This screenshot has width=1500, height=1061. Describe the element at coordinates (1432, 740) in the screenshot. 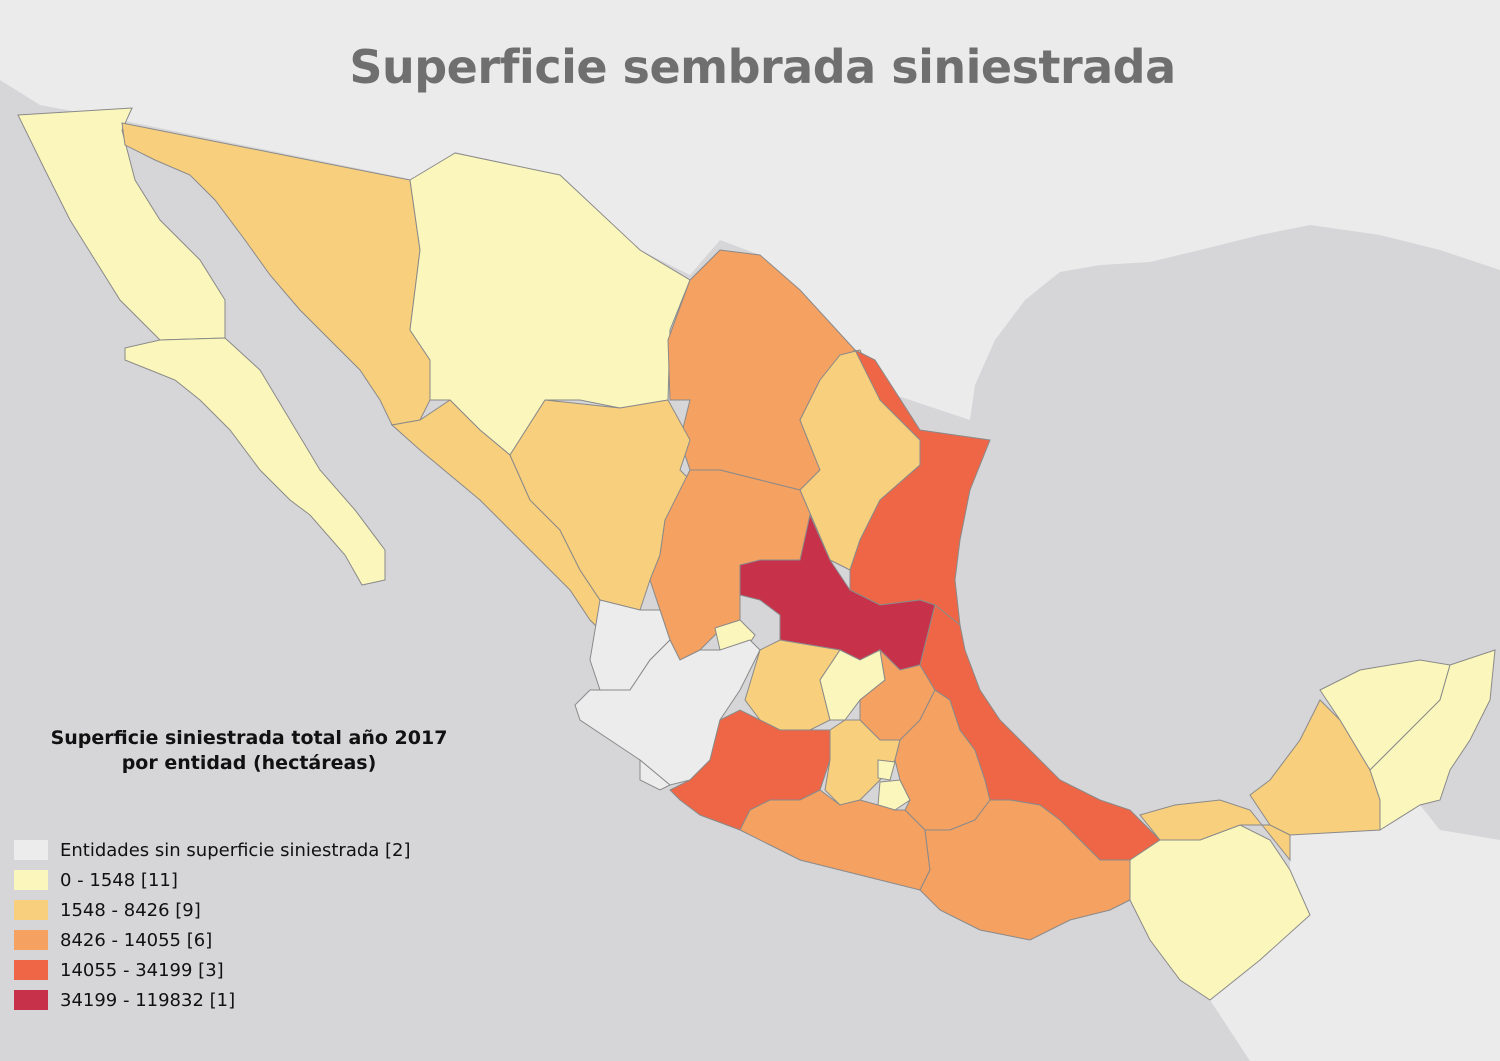

I see `state-quintana-roo` at that location.